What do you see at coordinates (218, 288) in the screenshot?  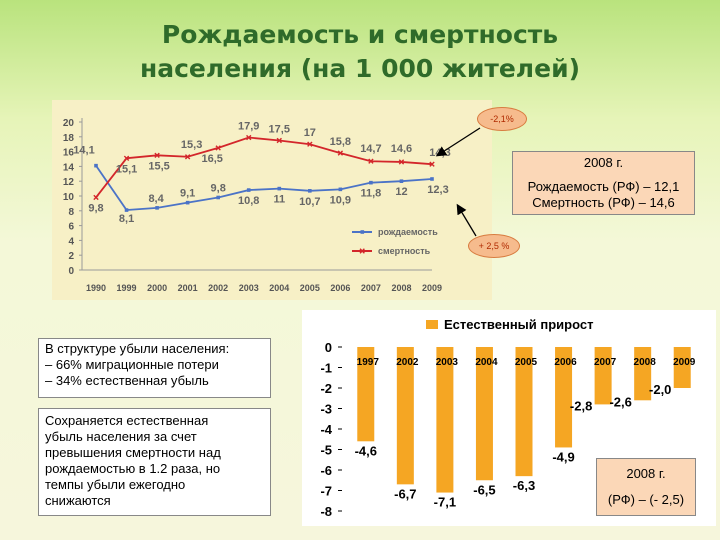 I see `x-tick-label: 2002` at bounding box center [218, 288].